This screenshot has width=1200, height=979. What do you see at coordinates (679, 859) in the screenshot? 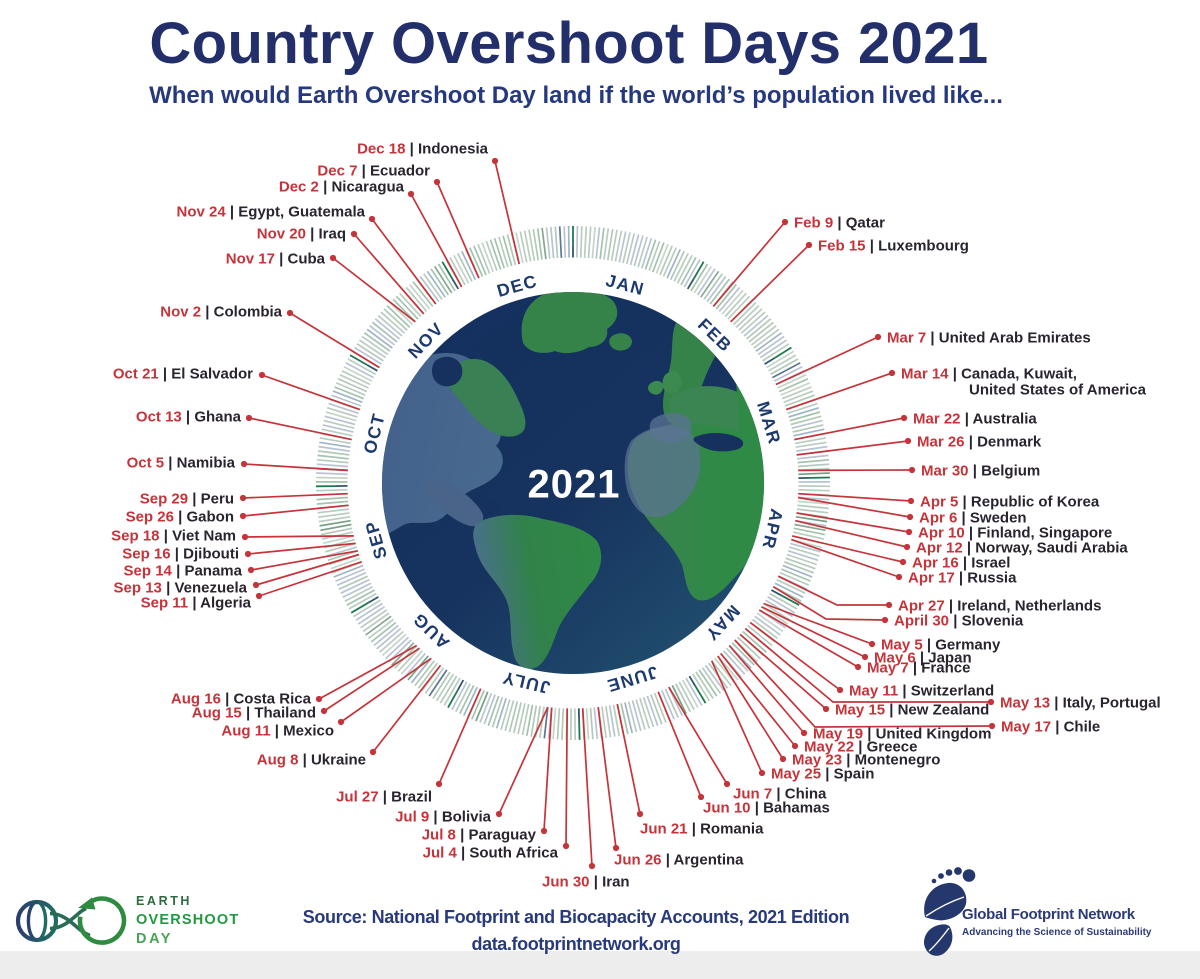
I see `svg-text: Jun 26 | Argentina` at bounding box center [679, 859].